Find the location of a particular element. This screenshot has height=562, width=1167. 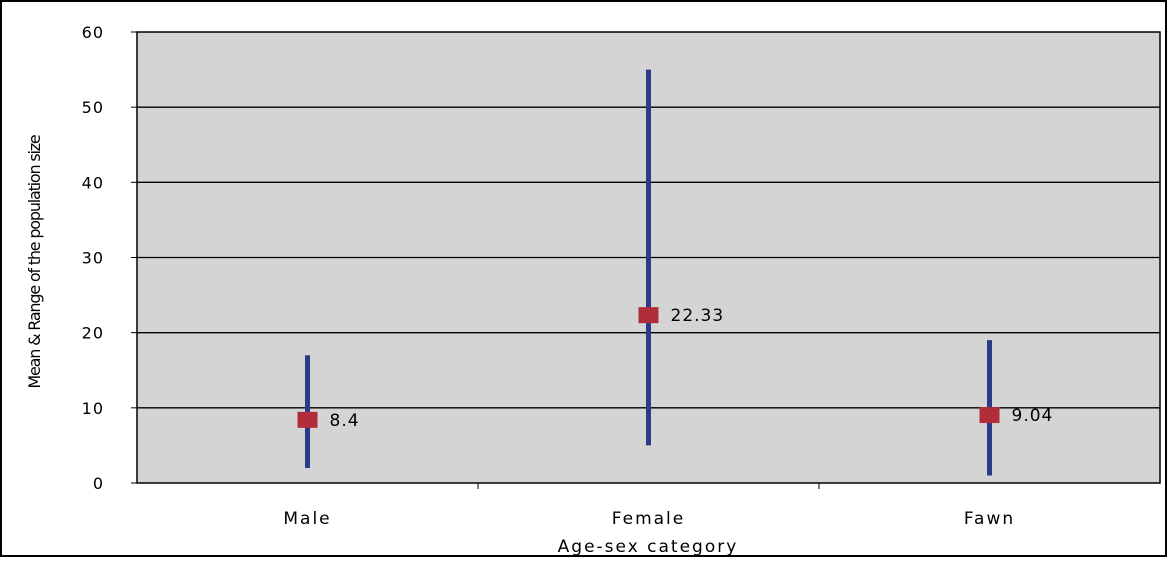

x-tick-label: Female is located at coordinates (648, 519).